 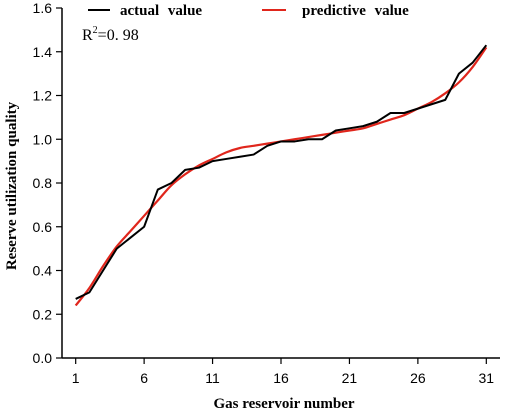 What do you see at coordinates (212, 378) in the screenshot?
I see `x-tick-label: 11` at bounding box center [212, 378].